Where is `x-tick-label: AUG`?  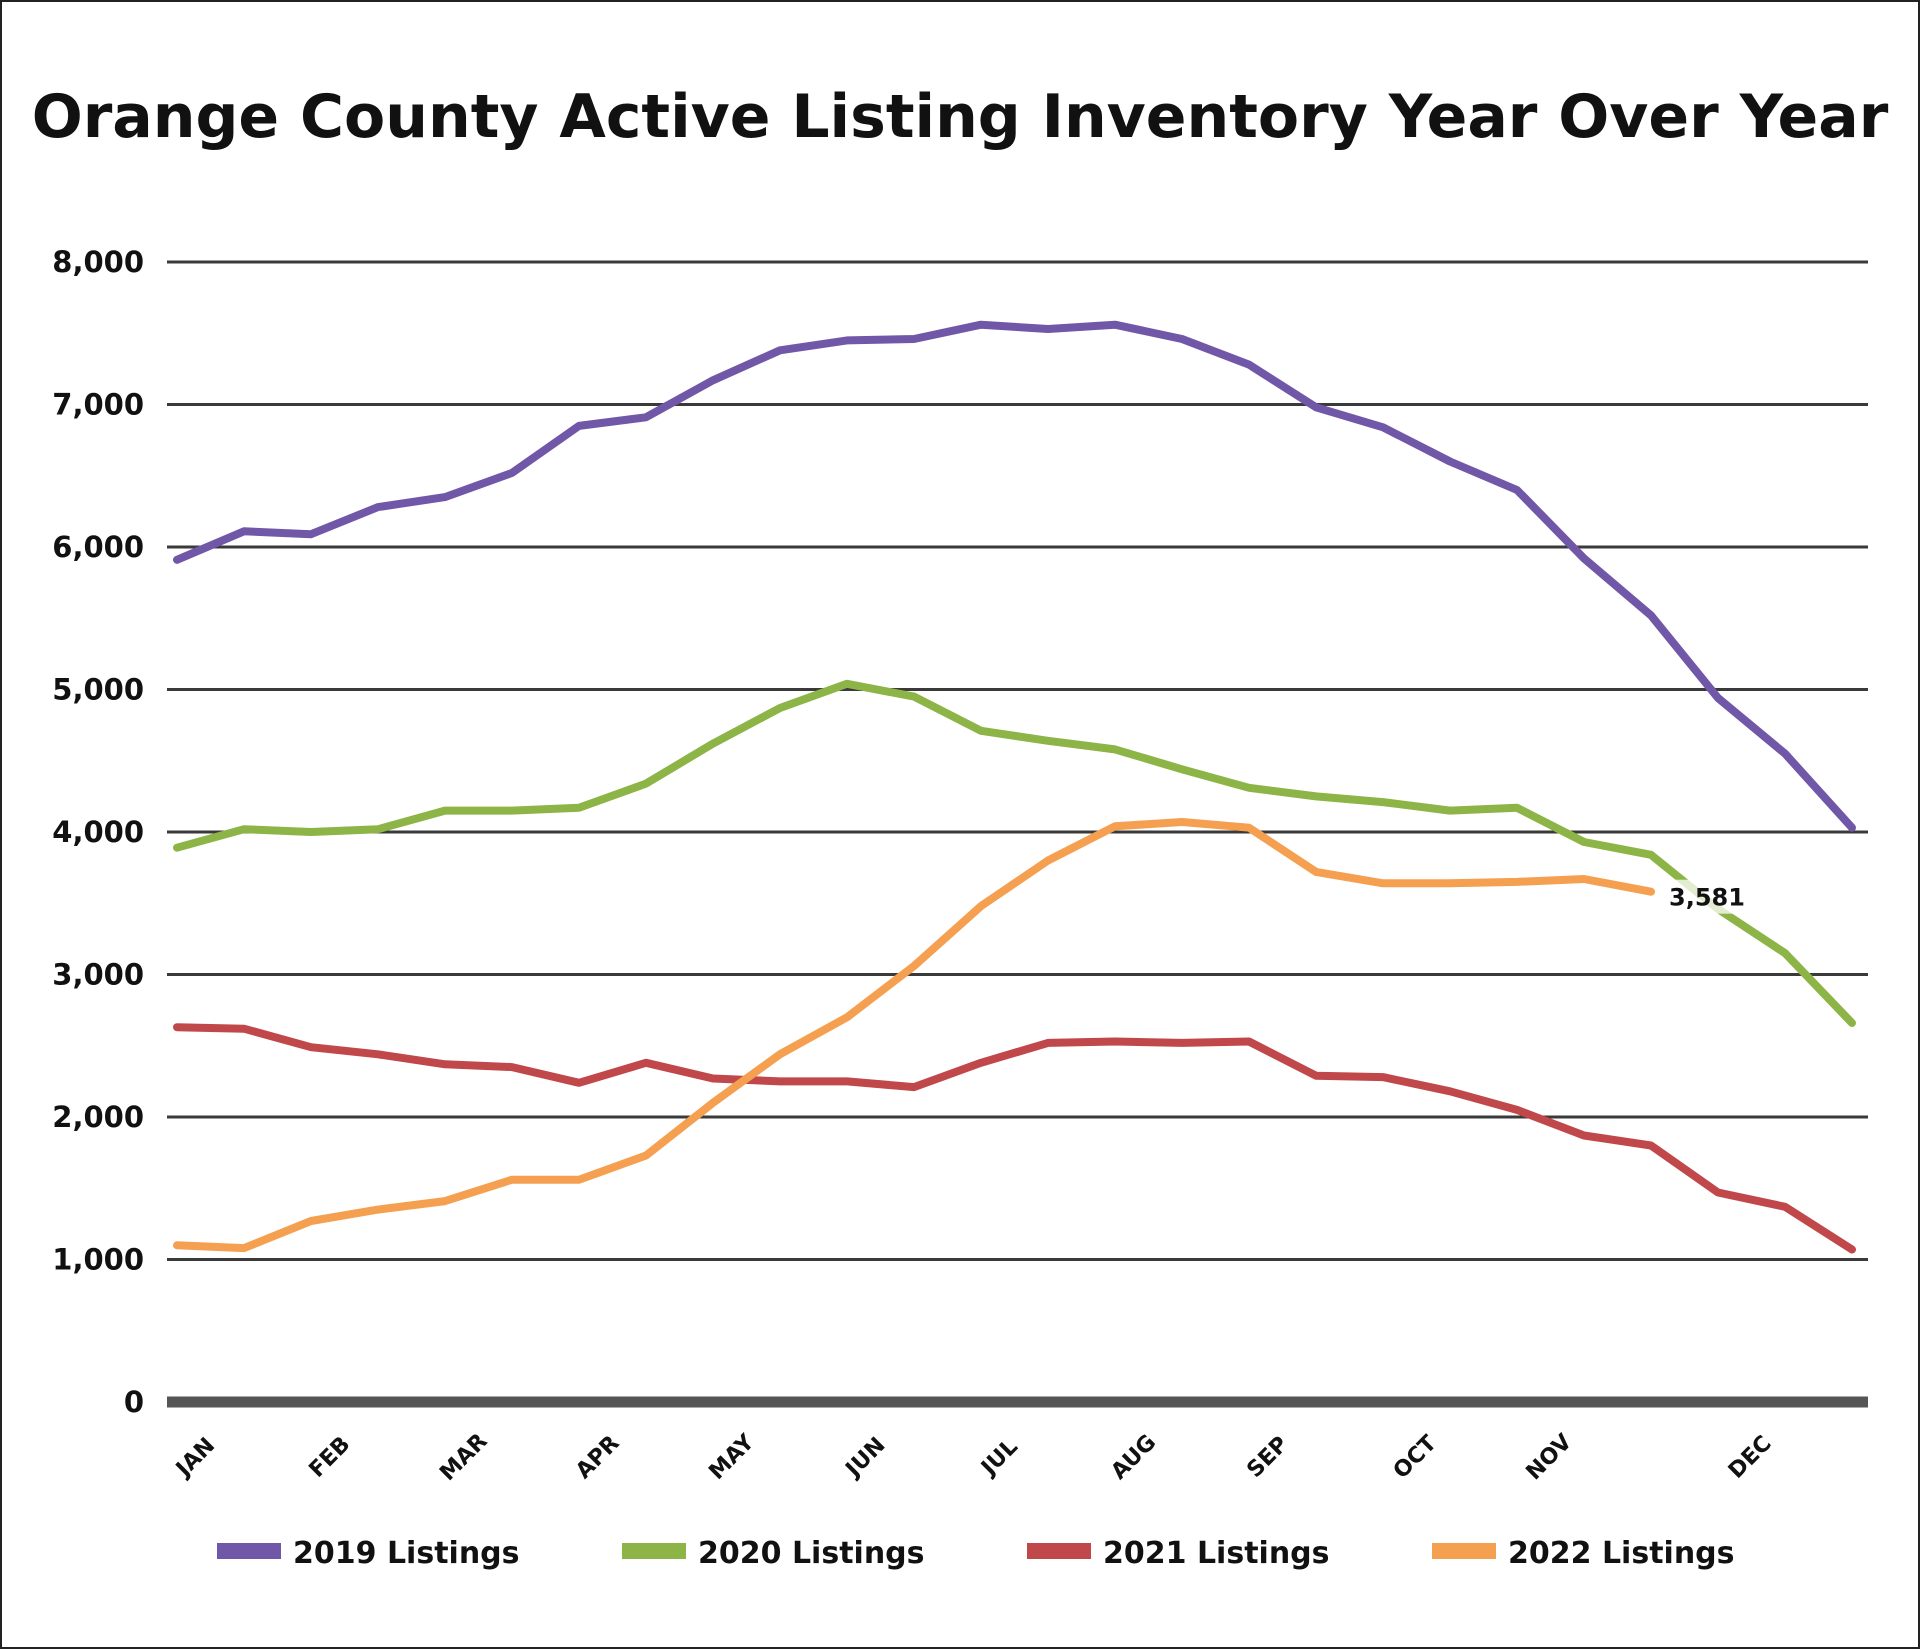 x-tick-label: AUG is located at coordinates (1134, 1457).